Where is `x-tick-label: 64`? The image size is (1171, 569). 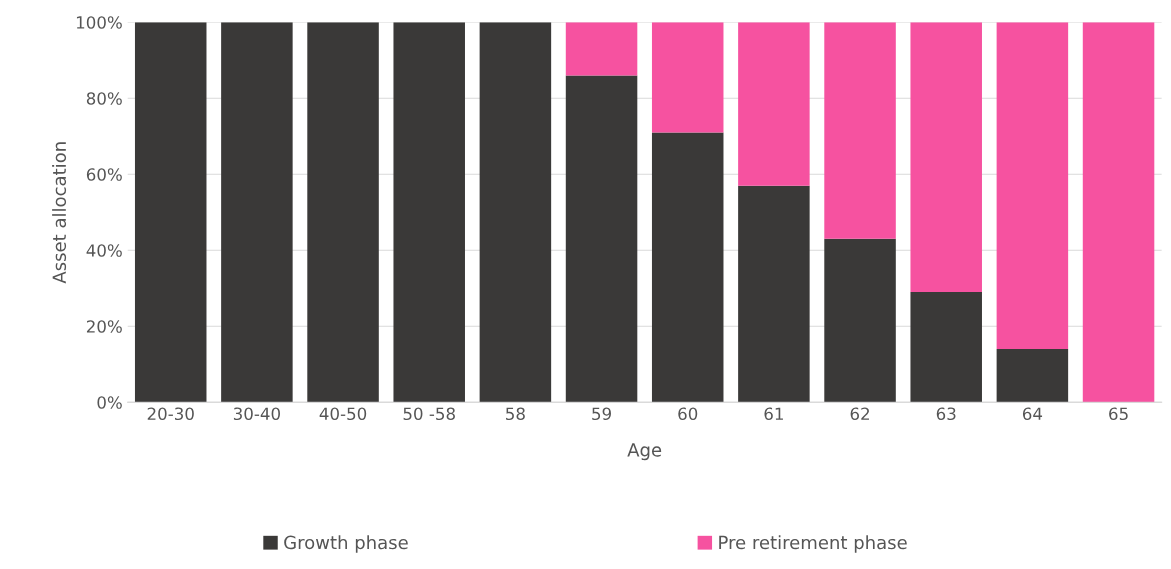 x-tick-label: 64 is located at coordinates (1032, 414).